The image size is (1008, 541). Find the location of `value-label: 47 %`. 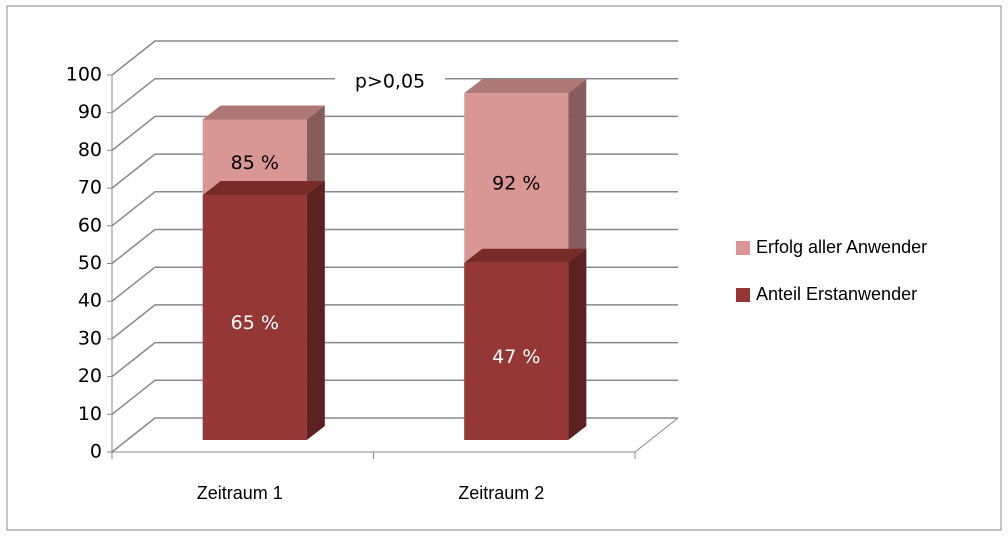

value-label: 47 % is located at coordinates (516, 357).